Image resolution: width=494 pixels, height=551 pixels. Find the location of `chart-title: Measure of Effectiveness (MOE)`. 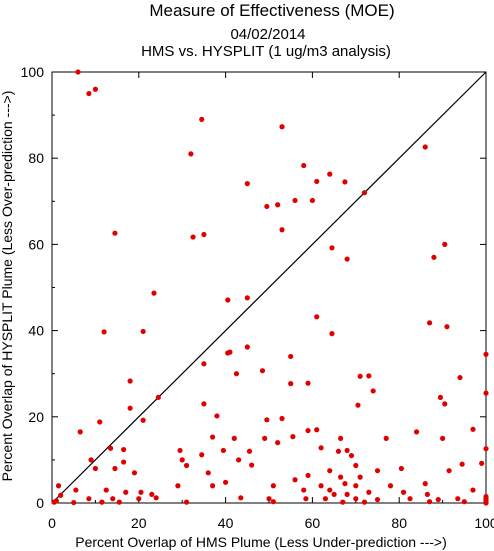

chart-title: Measure of Effectiveness (MOE) is located at coordinates (271, 10).